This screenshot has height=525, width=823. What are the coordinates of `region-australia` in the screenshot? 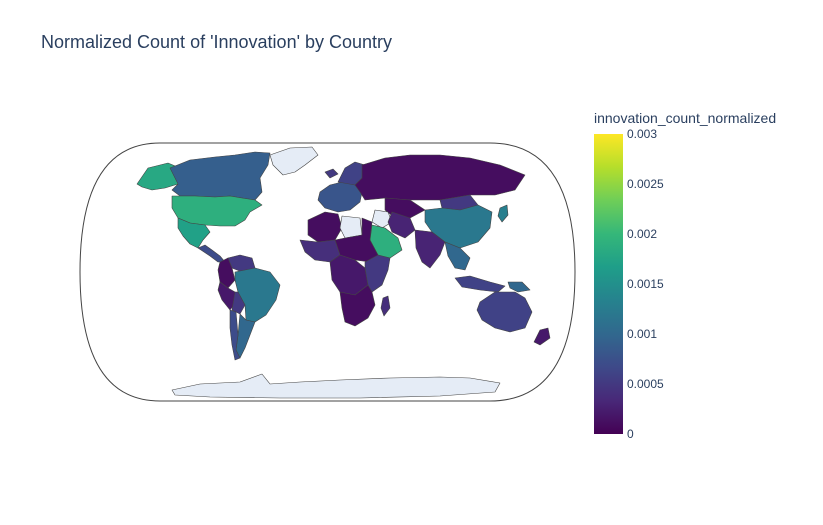 It's located at (504, 312).